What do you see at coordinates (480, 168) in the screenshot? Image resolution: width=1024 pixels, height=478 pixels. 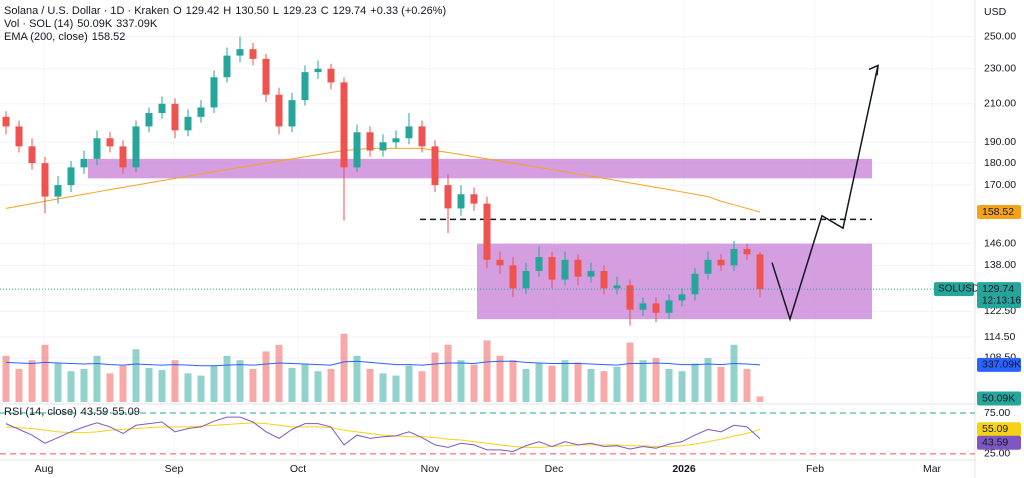 I see `zone` at bounding box center [480, 168].